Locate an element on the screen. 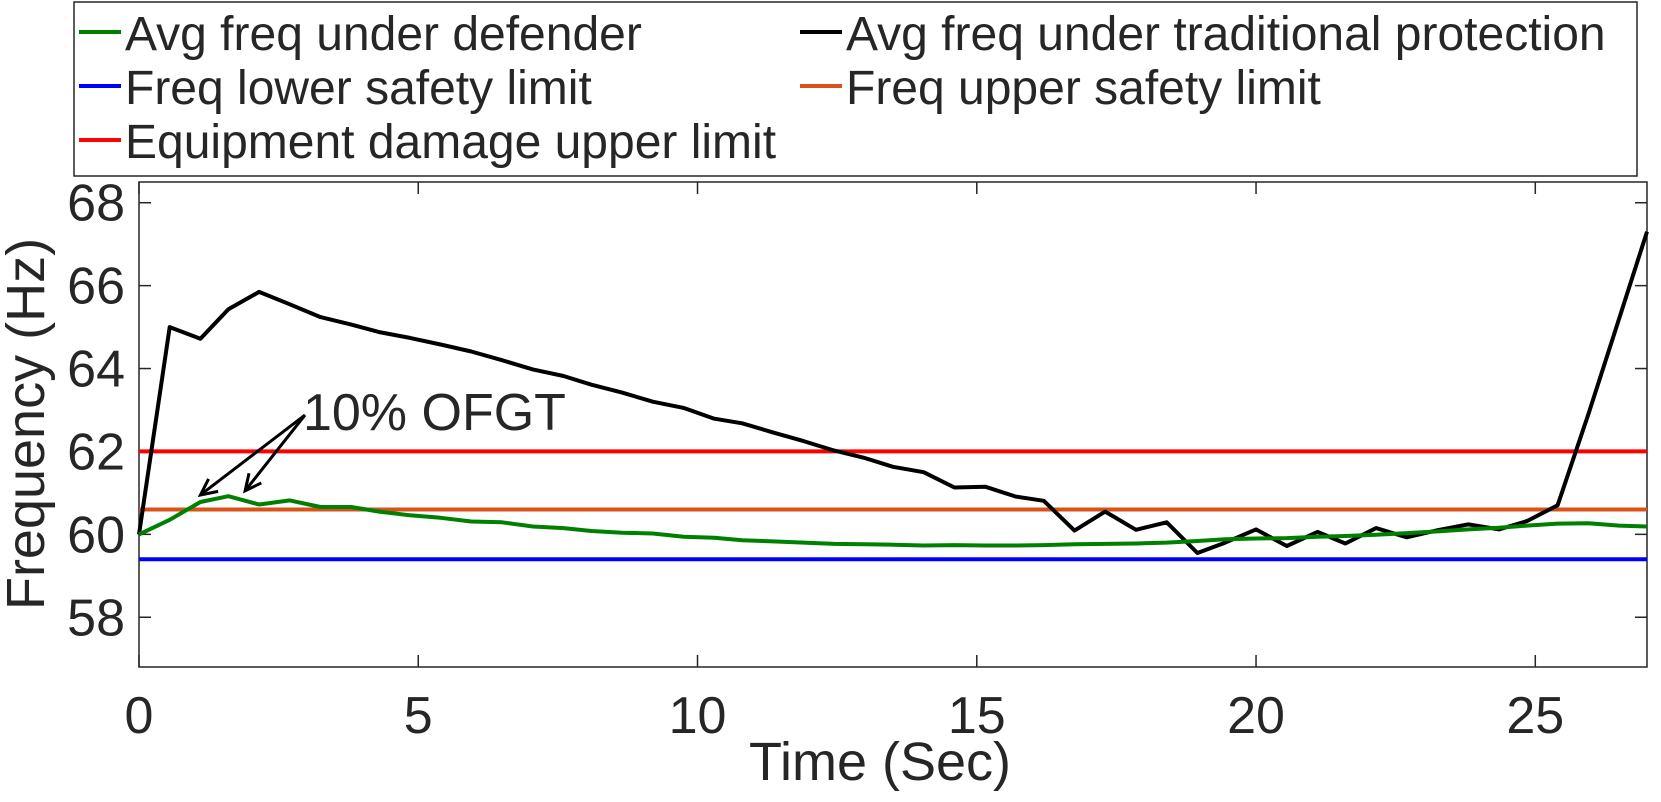  series-line-avg-freq-under-defender is located at coordinates (893, 521).